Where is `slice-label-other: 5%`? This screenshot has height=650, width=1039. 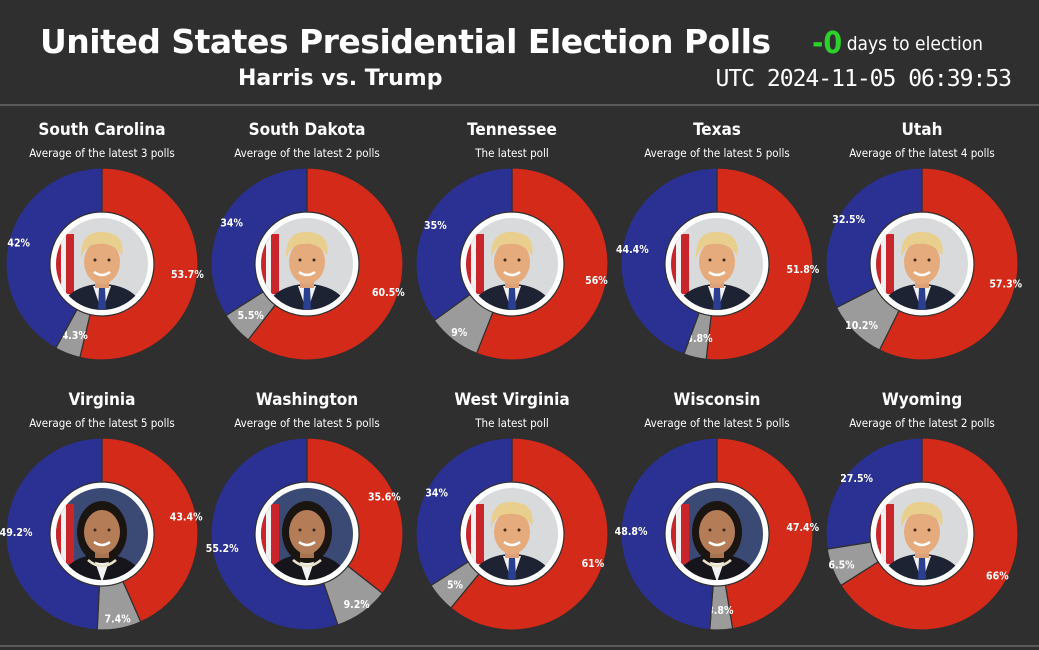
slice-label-other: 5% is located at coordinates (455, 585).